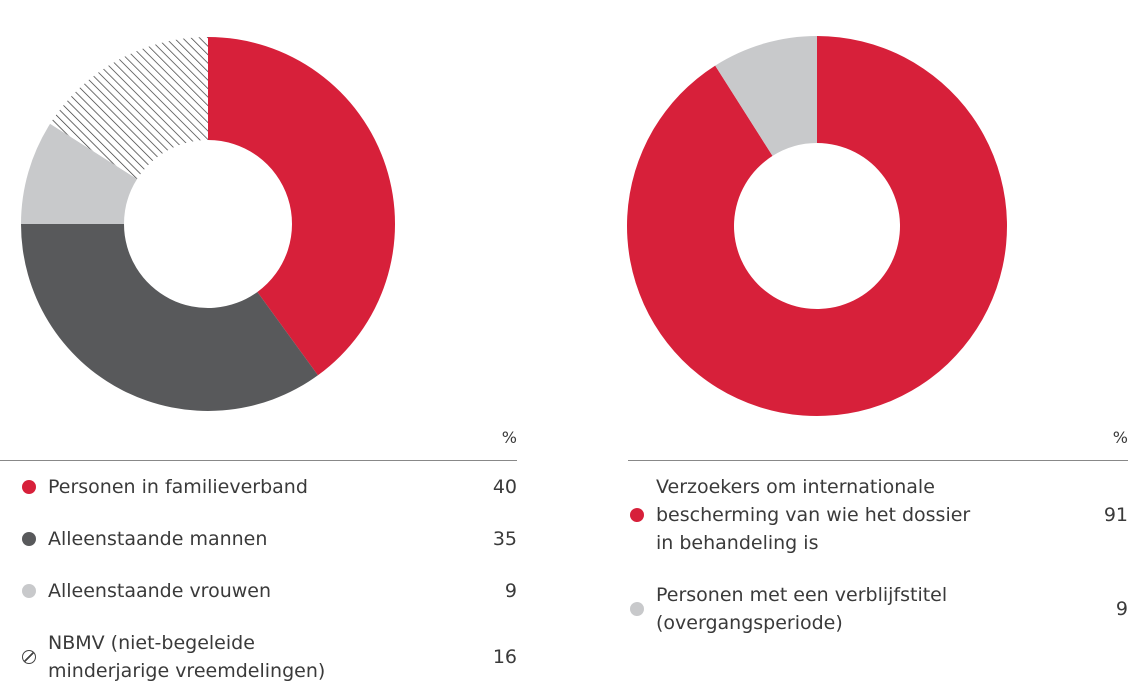  What do you see at coordinates (504, 539) in the screenshot?
I see `legend-value: 35` at bounding box center [504, 539].